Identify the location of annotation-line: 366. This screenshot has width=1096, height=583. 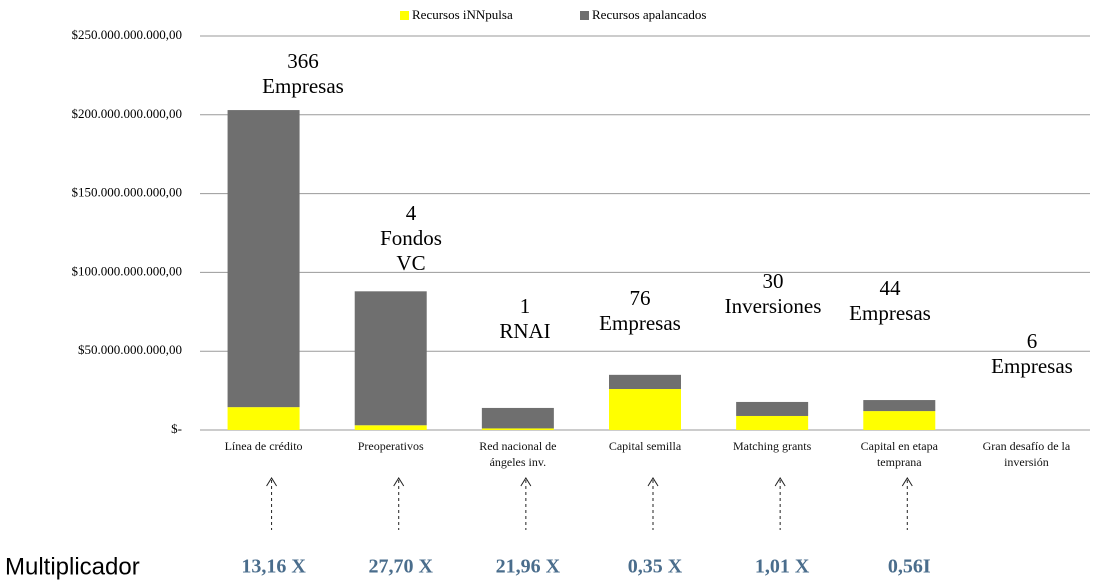
(303, 61).